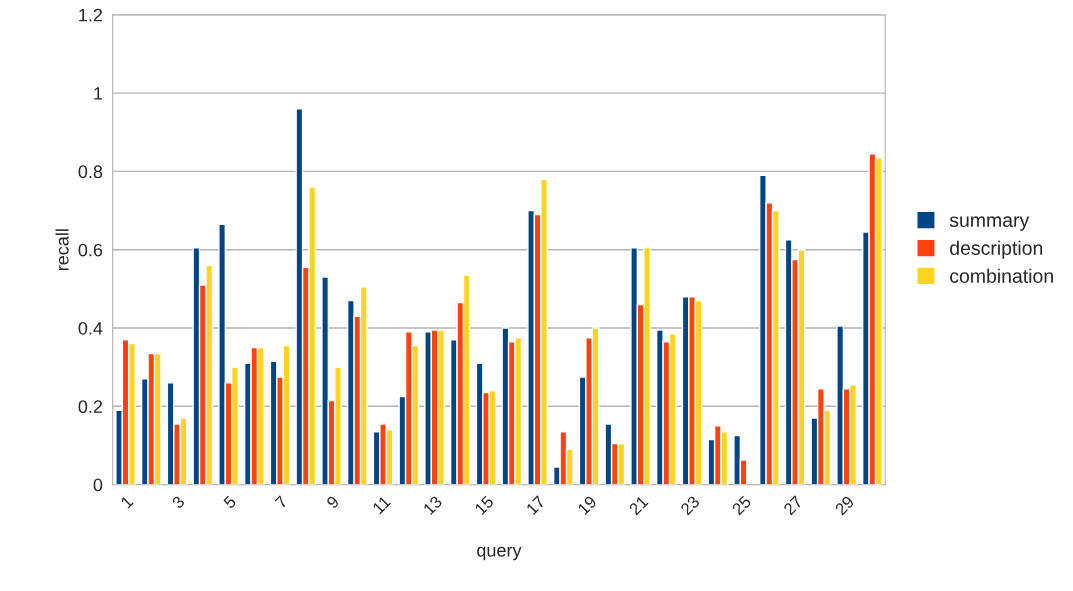  What do you see at coordinates (432, 505) in the screenshot?
I see `x-tick-label: 13` at bounding box center [432, 505].